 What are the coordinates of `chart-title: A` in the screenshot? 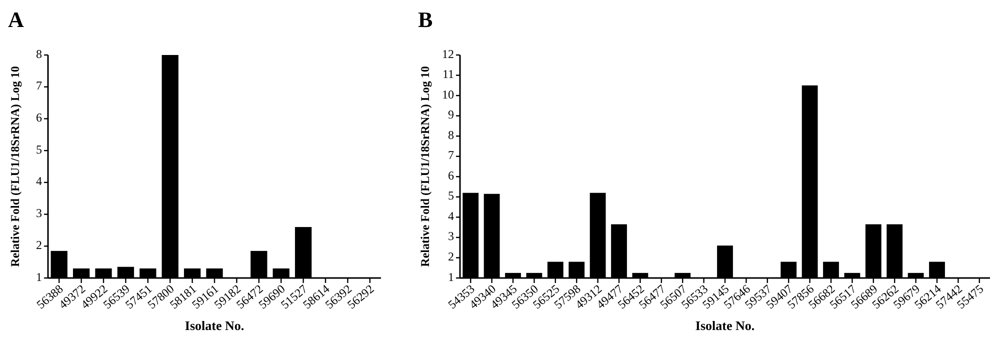 It's located at (16, 19).